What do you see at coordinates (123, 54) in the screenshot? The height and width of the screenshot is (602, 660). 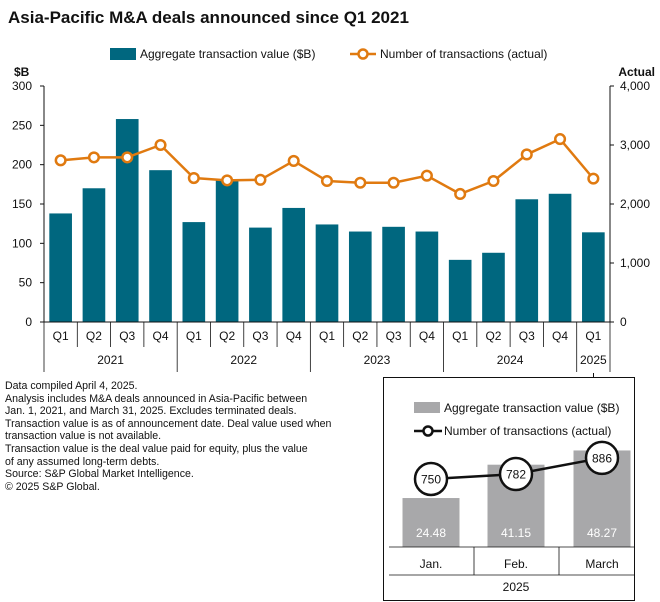 I see `legend-bar-swatch` at bounding box center [123, 54].